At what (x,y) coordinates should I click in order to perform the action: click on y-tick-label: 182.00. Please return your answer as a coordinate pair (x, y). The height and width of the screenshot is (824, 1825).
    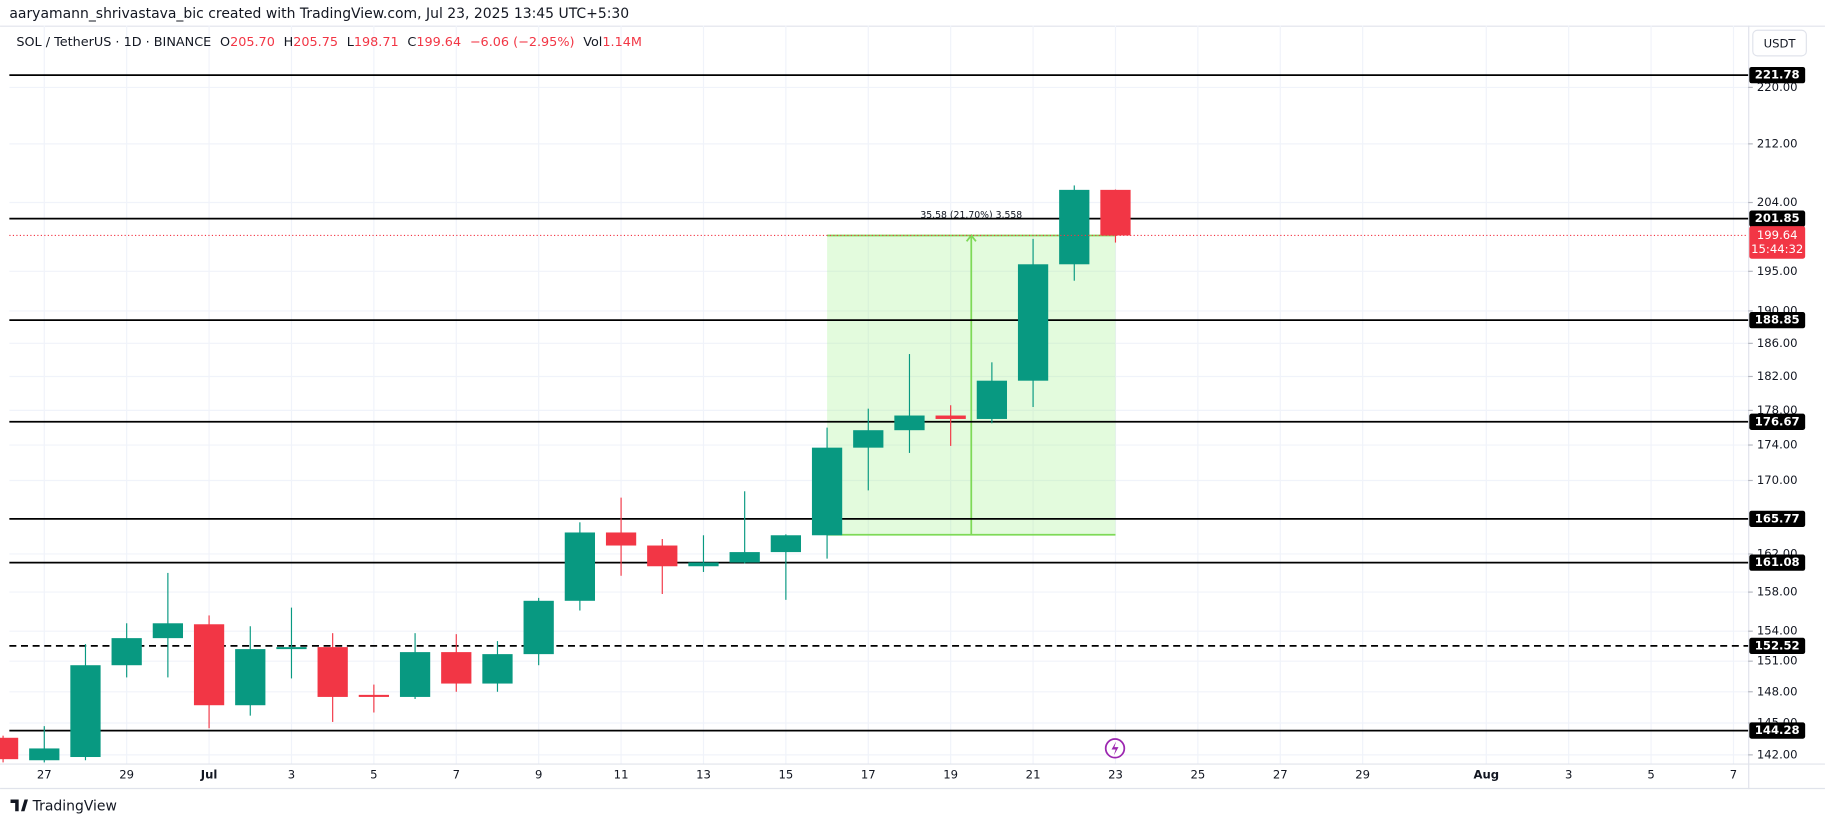
    Looking at the image, I should click on (1777, 376).